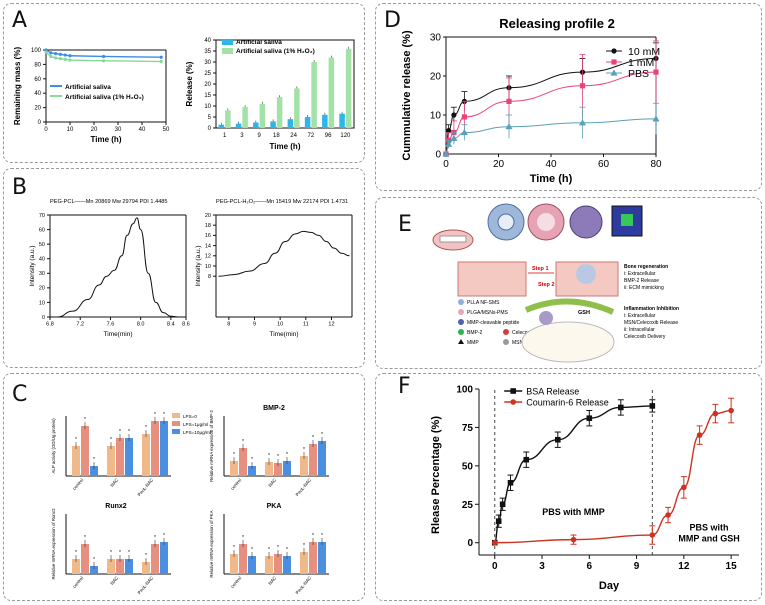  What do you see at coordinates (499, 164) in the screenshot?
I see `x-tick-label: 20` at bounding box center [499, 164].